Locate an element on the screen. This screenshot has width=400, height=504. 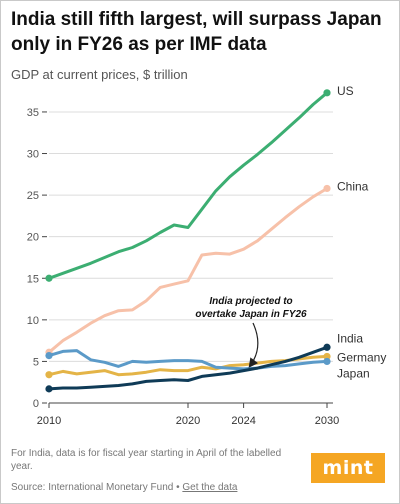
y-tick-label: 0 is located at coordinates (36, 404).